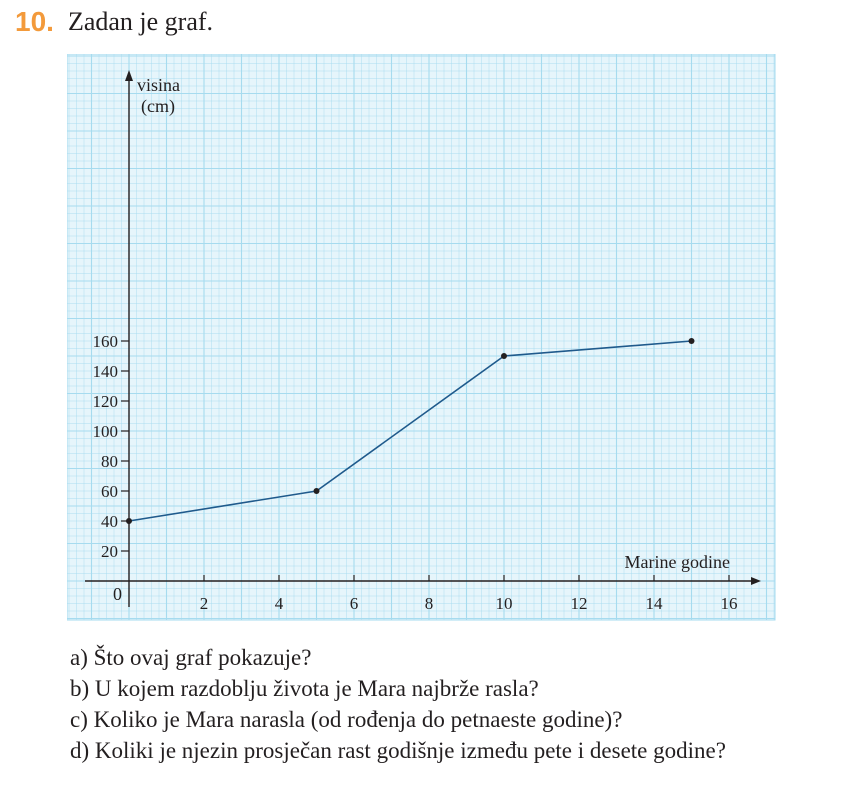  I want to click on x-tick-label: 8, so click(429, 603).